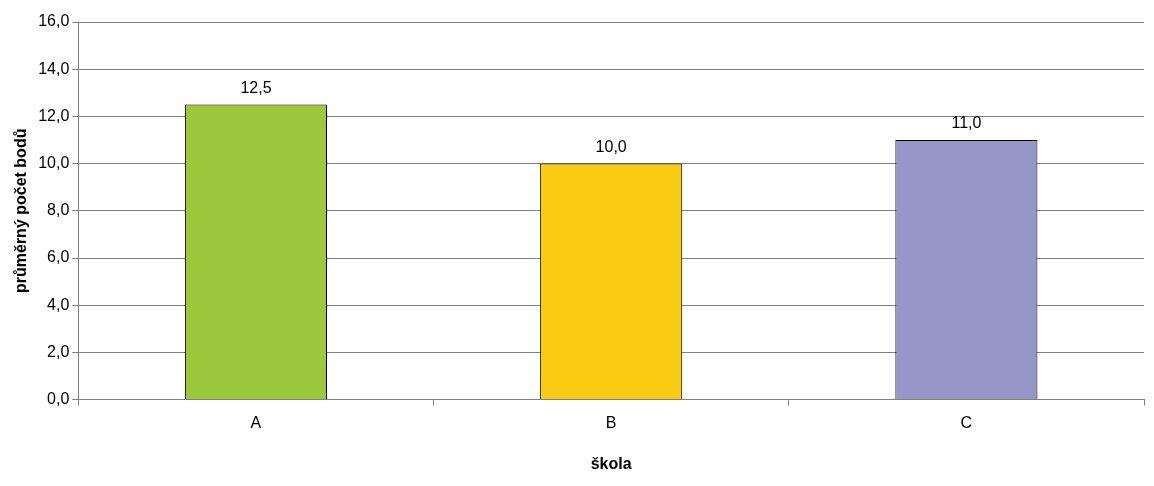  Describe the element at coordinates (256, 88) in the screenshot. I see `data-label: 12,5` at that location.